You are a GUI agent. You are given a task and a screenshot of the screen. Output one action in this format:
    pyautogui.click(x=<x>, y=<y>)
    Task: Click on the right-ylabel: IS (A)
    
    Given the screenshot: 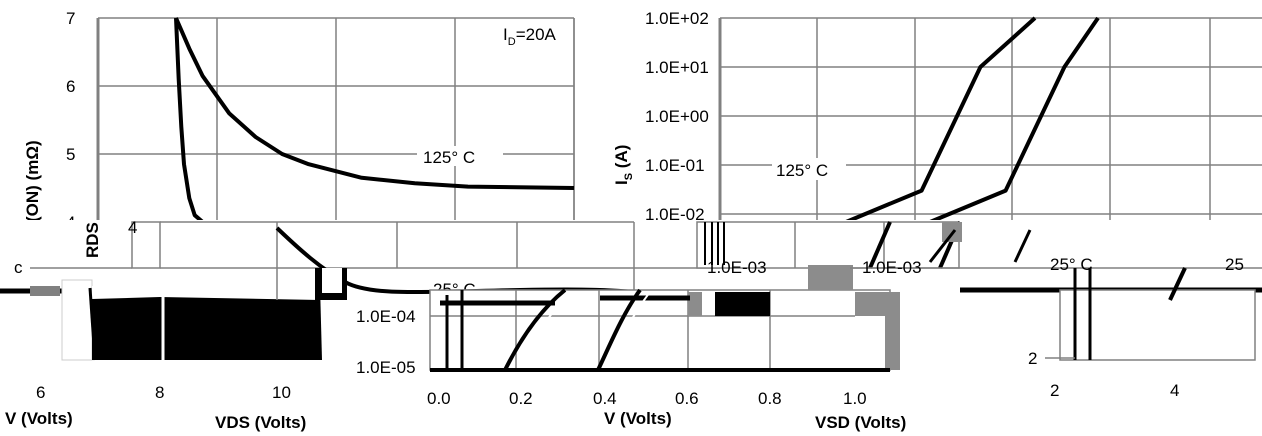 What is the action you would take?
    pyautogui.click(x=623, y=165)
    